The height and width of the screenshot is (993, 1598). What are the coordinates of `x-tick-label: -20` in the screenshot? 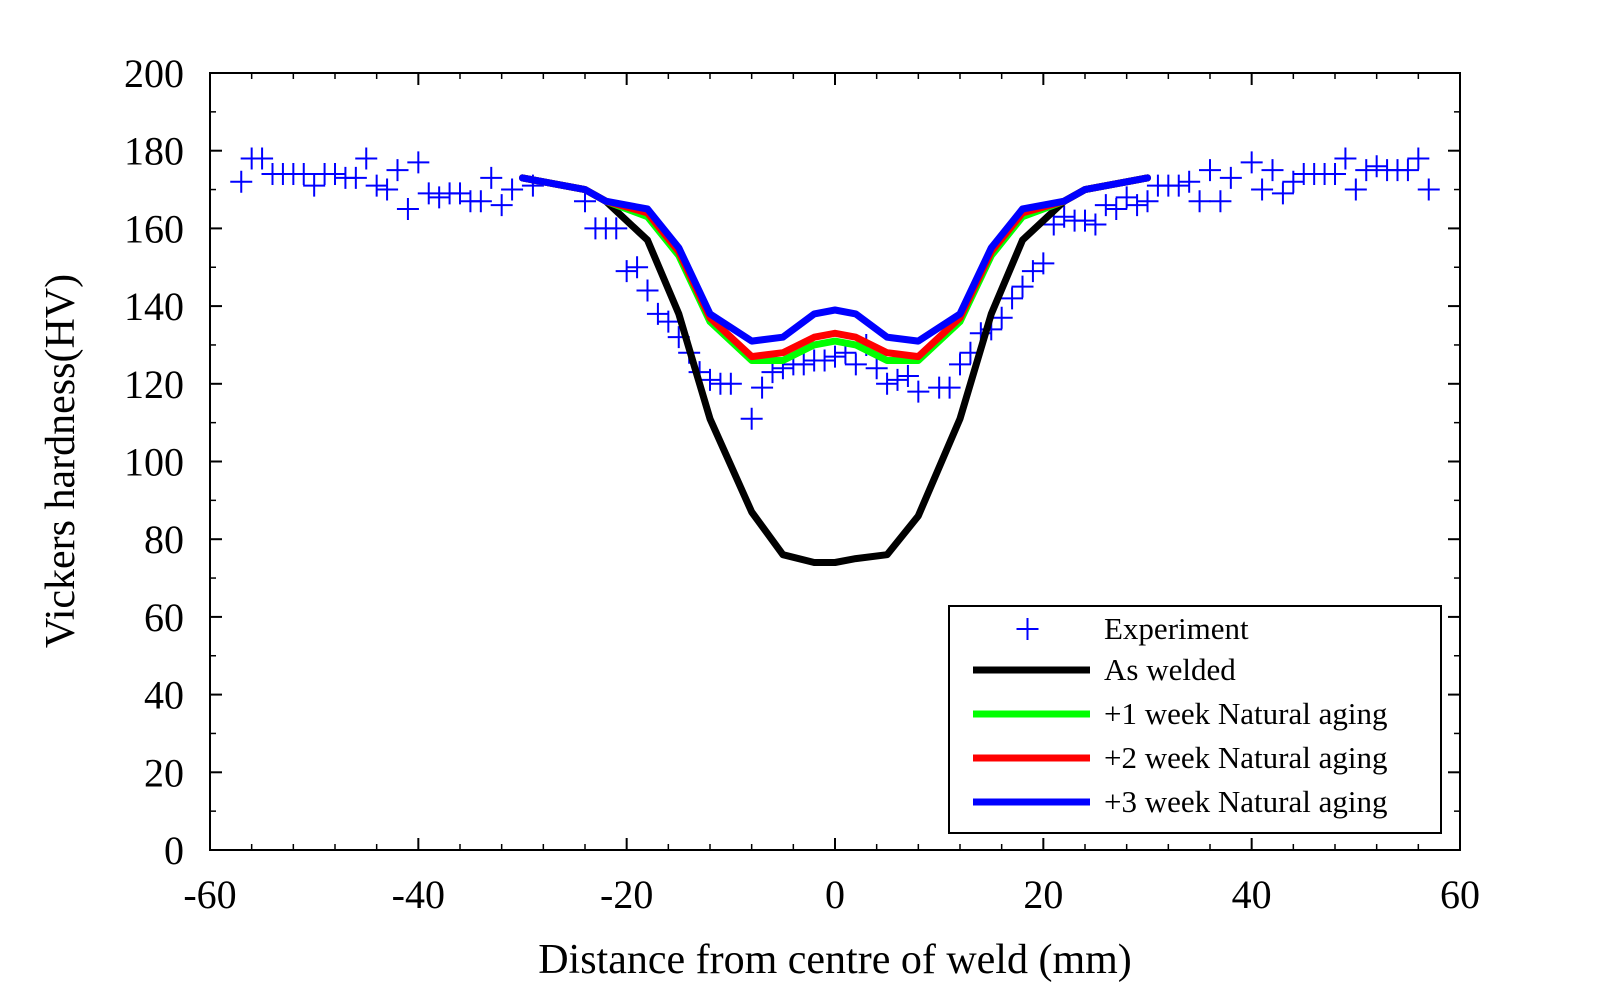 It's located at (626, 894).